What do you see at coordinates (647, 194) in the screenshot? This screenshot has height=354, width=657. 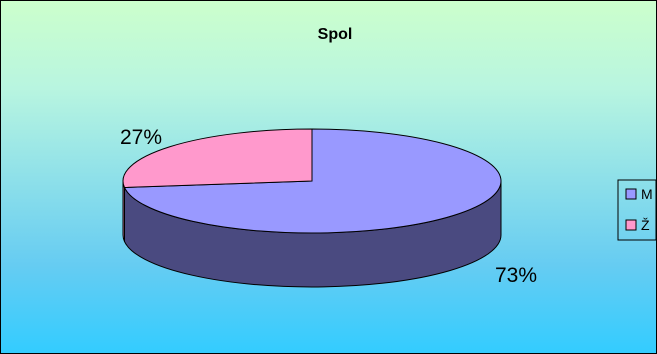 I see `legend-label-m: M` at bounding box center [647, 194].